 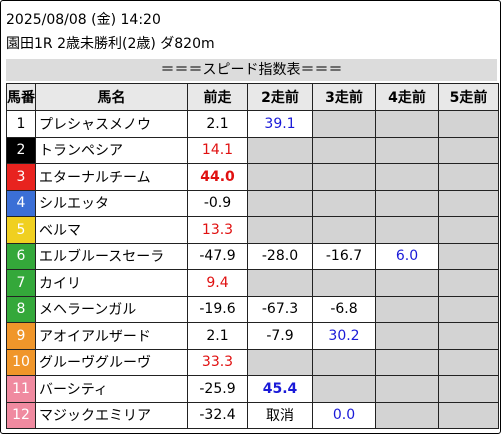 What do you see at coordinates (21, 415) in the screenshot?
I see `horse-number: 12` at bounding box center [21, 415].